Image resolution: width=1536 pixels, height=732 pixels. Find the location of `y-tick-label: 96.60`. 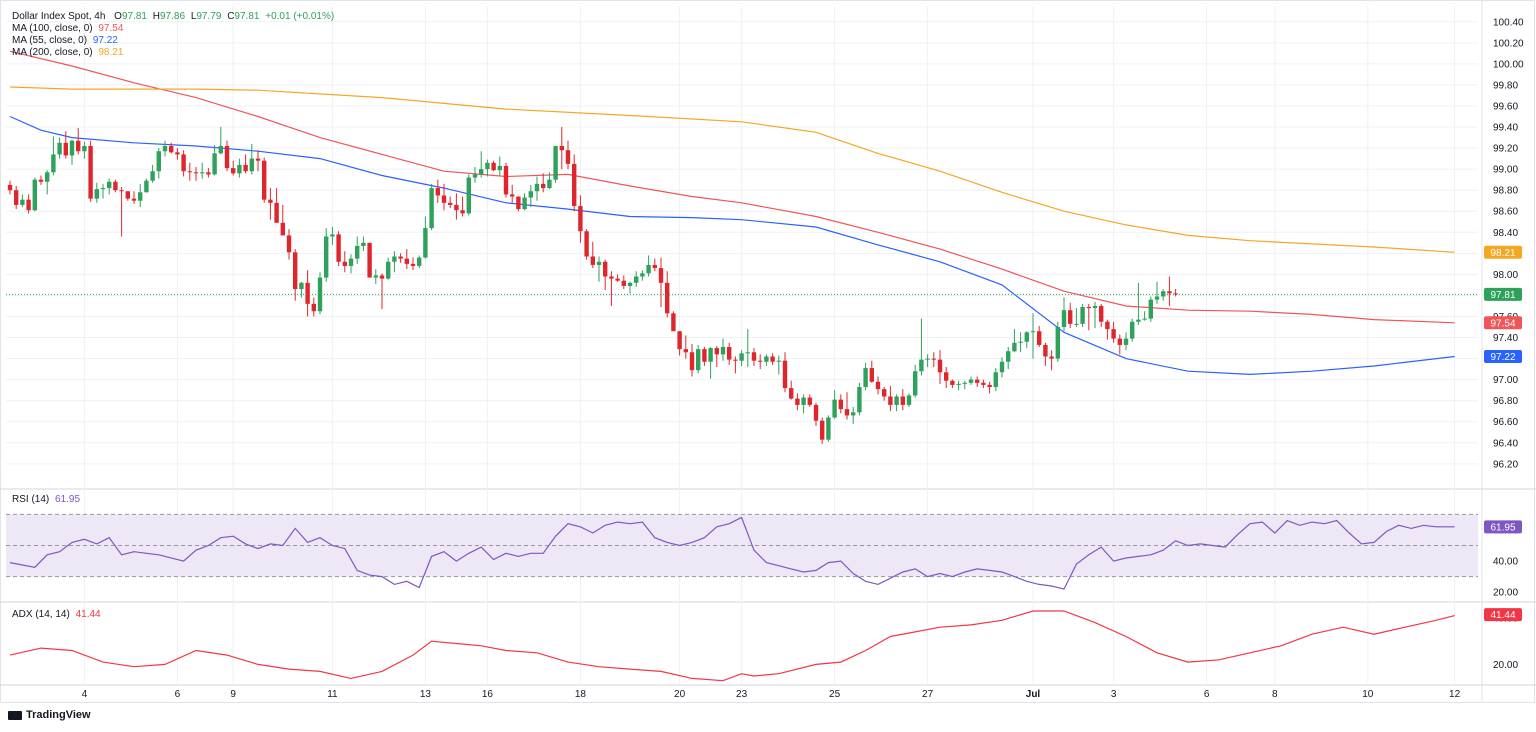

y-tick-label: 96.60 is located at coordinates (1505, 422).